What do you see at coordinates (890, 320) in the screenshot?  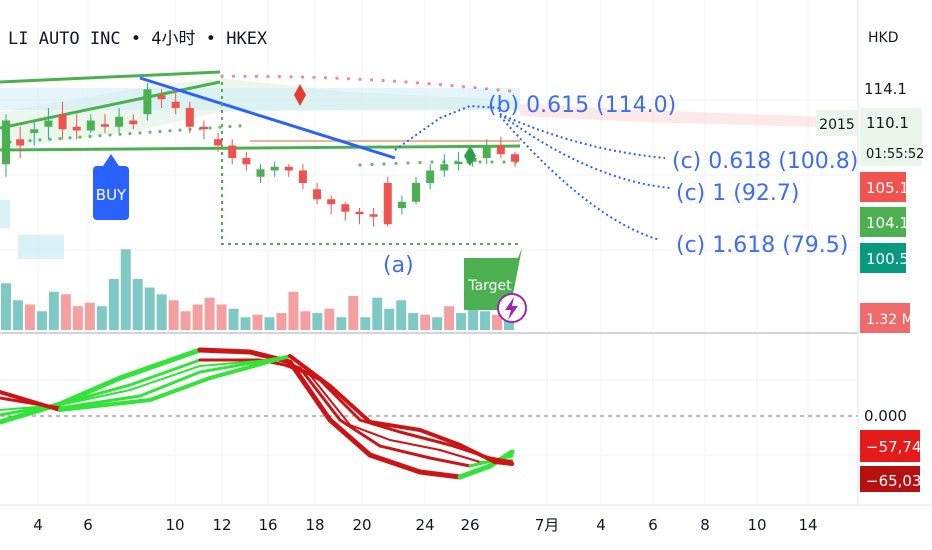 I see `volume-tag-text: 1.32 M` at bounding box center [890, 320].